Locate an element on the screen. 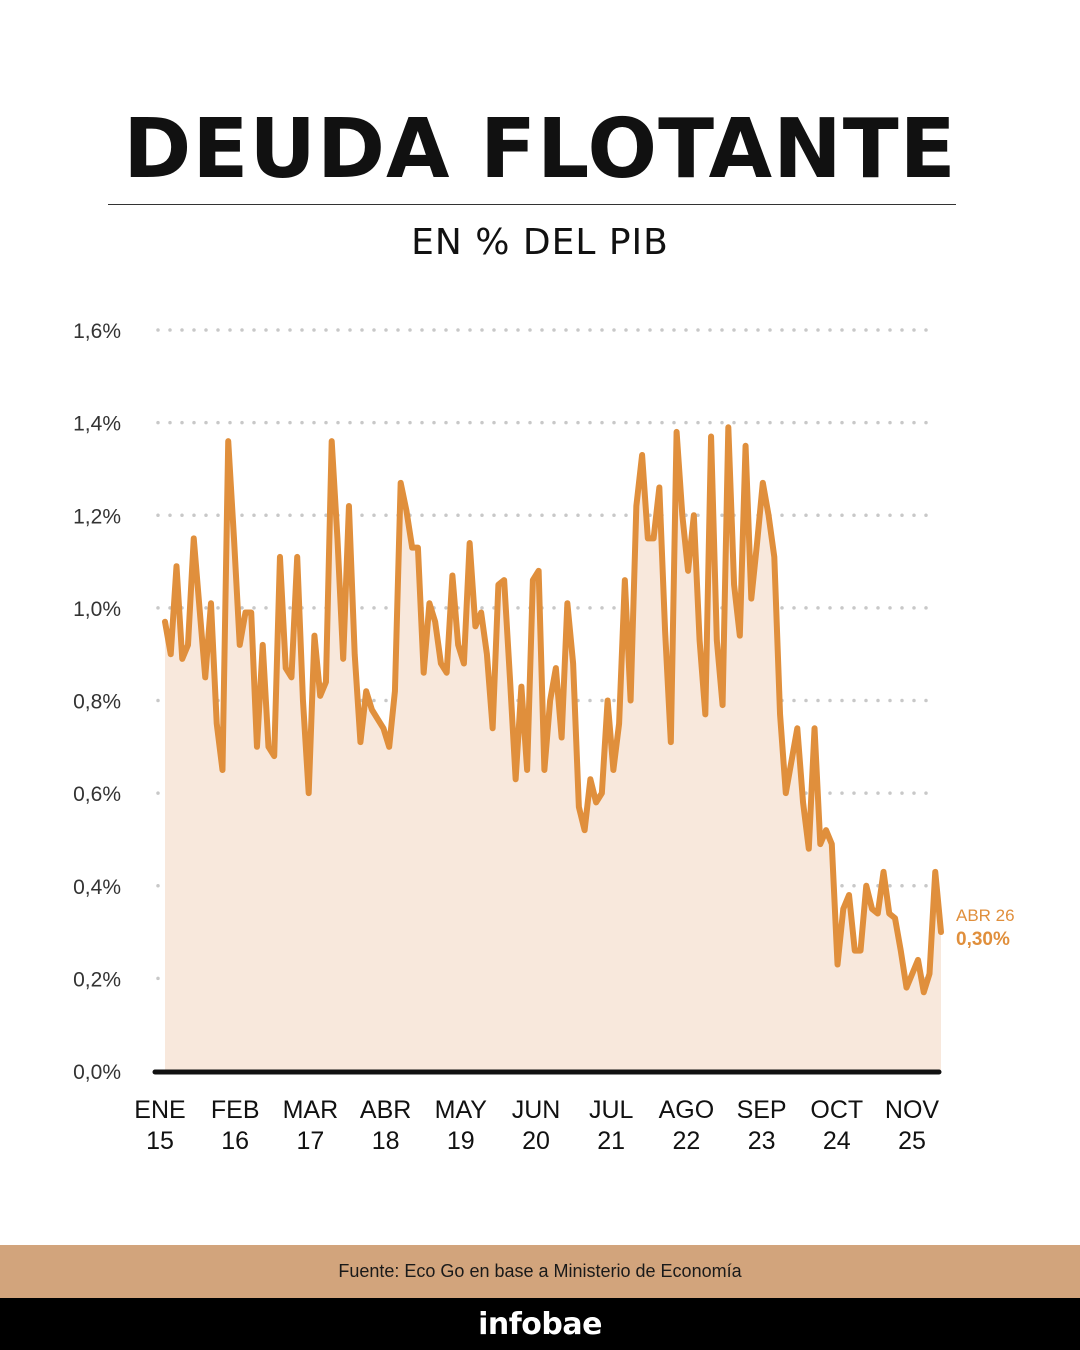 The height and width of the screenshot is (1350, 1080). y-axis-ticks: 0,0% 0,2% 0,4% 0,6% 0,8% 1,0% 1,2% 1,4% 1,6% is located at coordinates (97, 702).